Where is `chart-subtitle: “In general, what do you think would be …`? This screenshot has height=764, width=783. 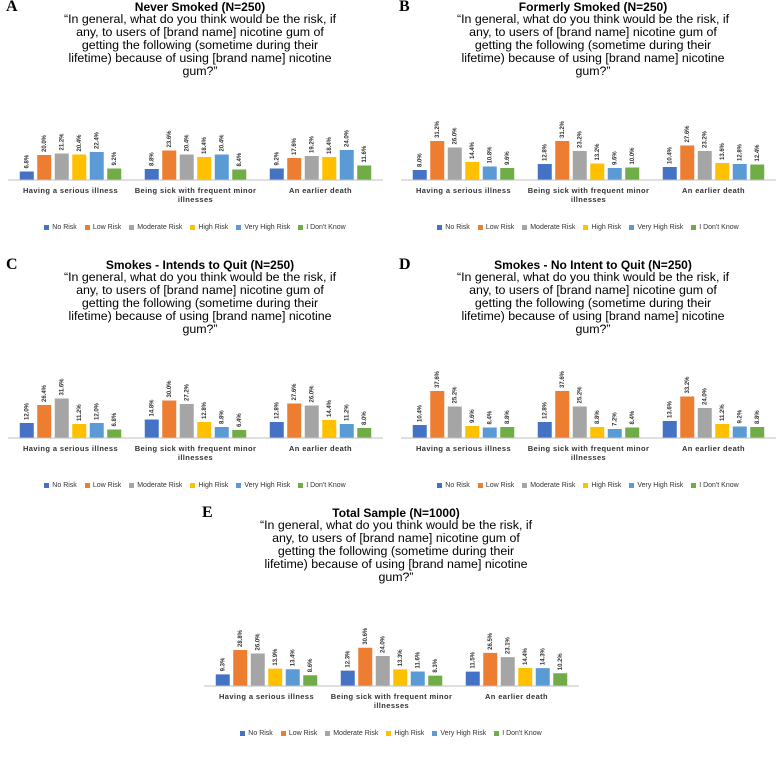
chart-subtitle: “In general, what do you think would be … is located at coordinates (200, 45).